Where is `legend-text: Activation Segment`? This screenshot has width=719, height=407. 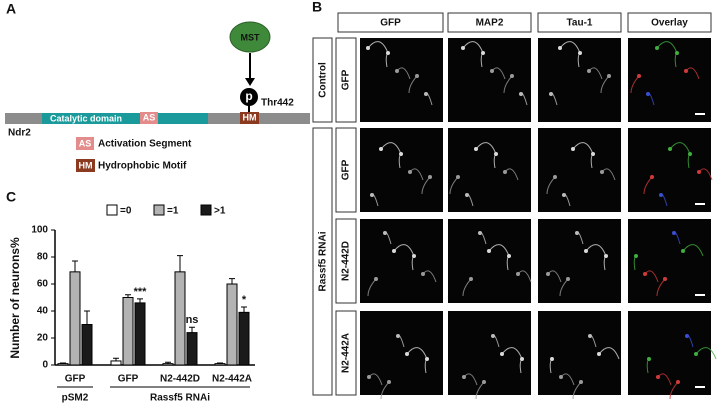 legend-text: Activation Segment is located at coordinates (145, 144).